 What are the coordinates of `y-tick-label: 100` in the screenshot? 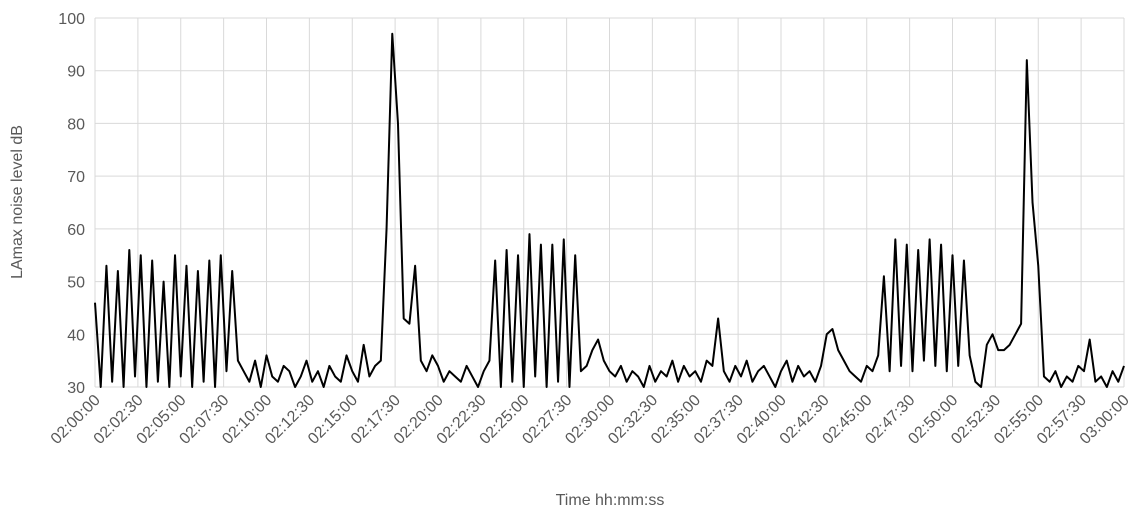 It's located at (71, 19).